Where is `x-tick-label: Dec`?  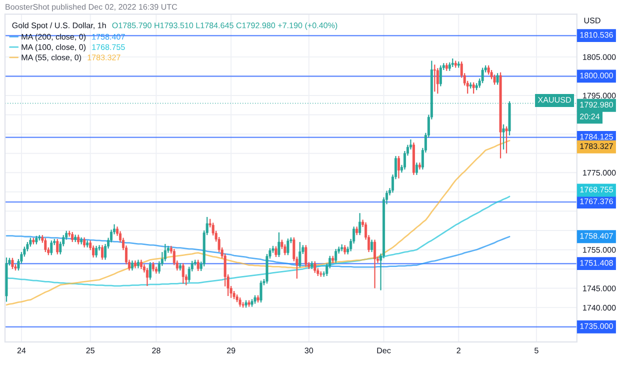 x-tick-label: Dec is located at coordinates (384, 351).